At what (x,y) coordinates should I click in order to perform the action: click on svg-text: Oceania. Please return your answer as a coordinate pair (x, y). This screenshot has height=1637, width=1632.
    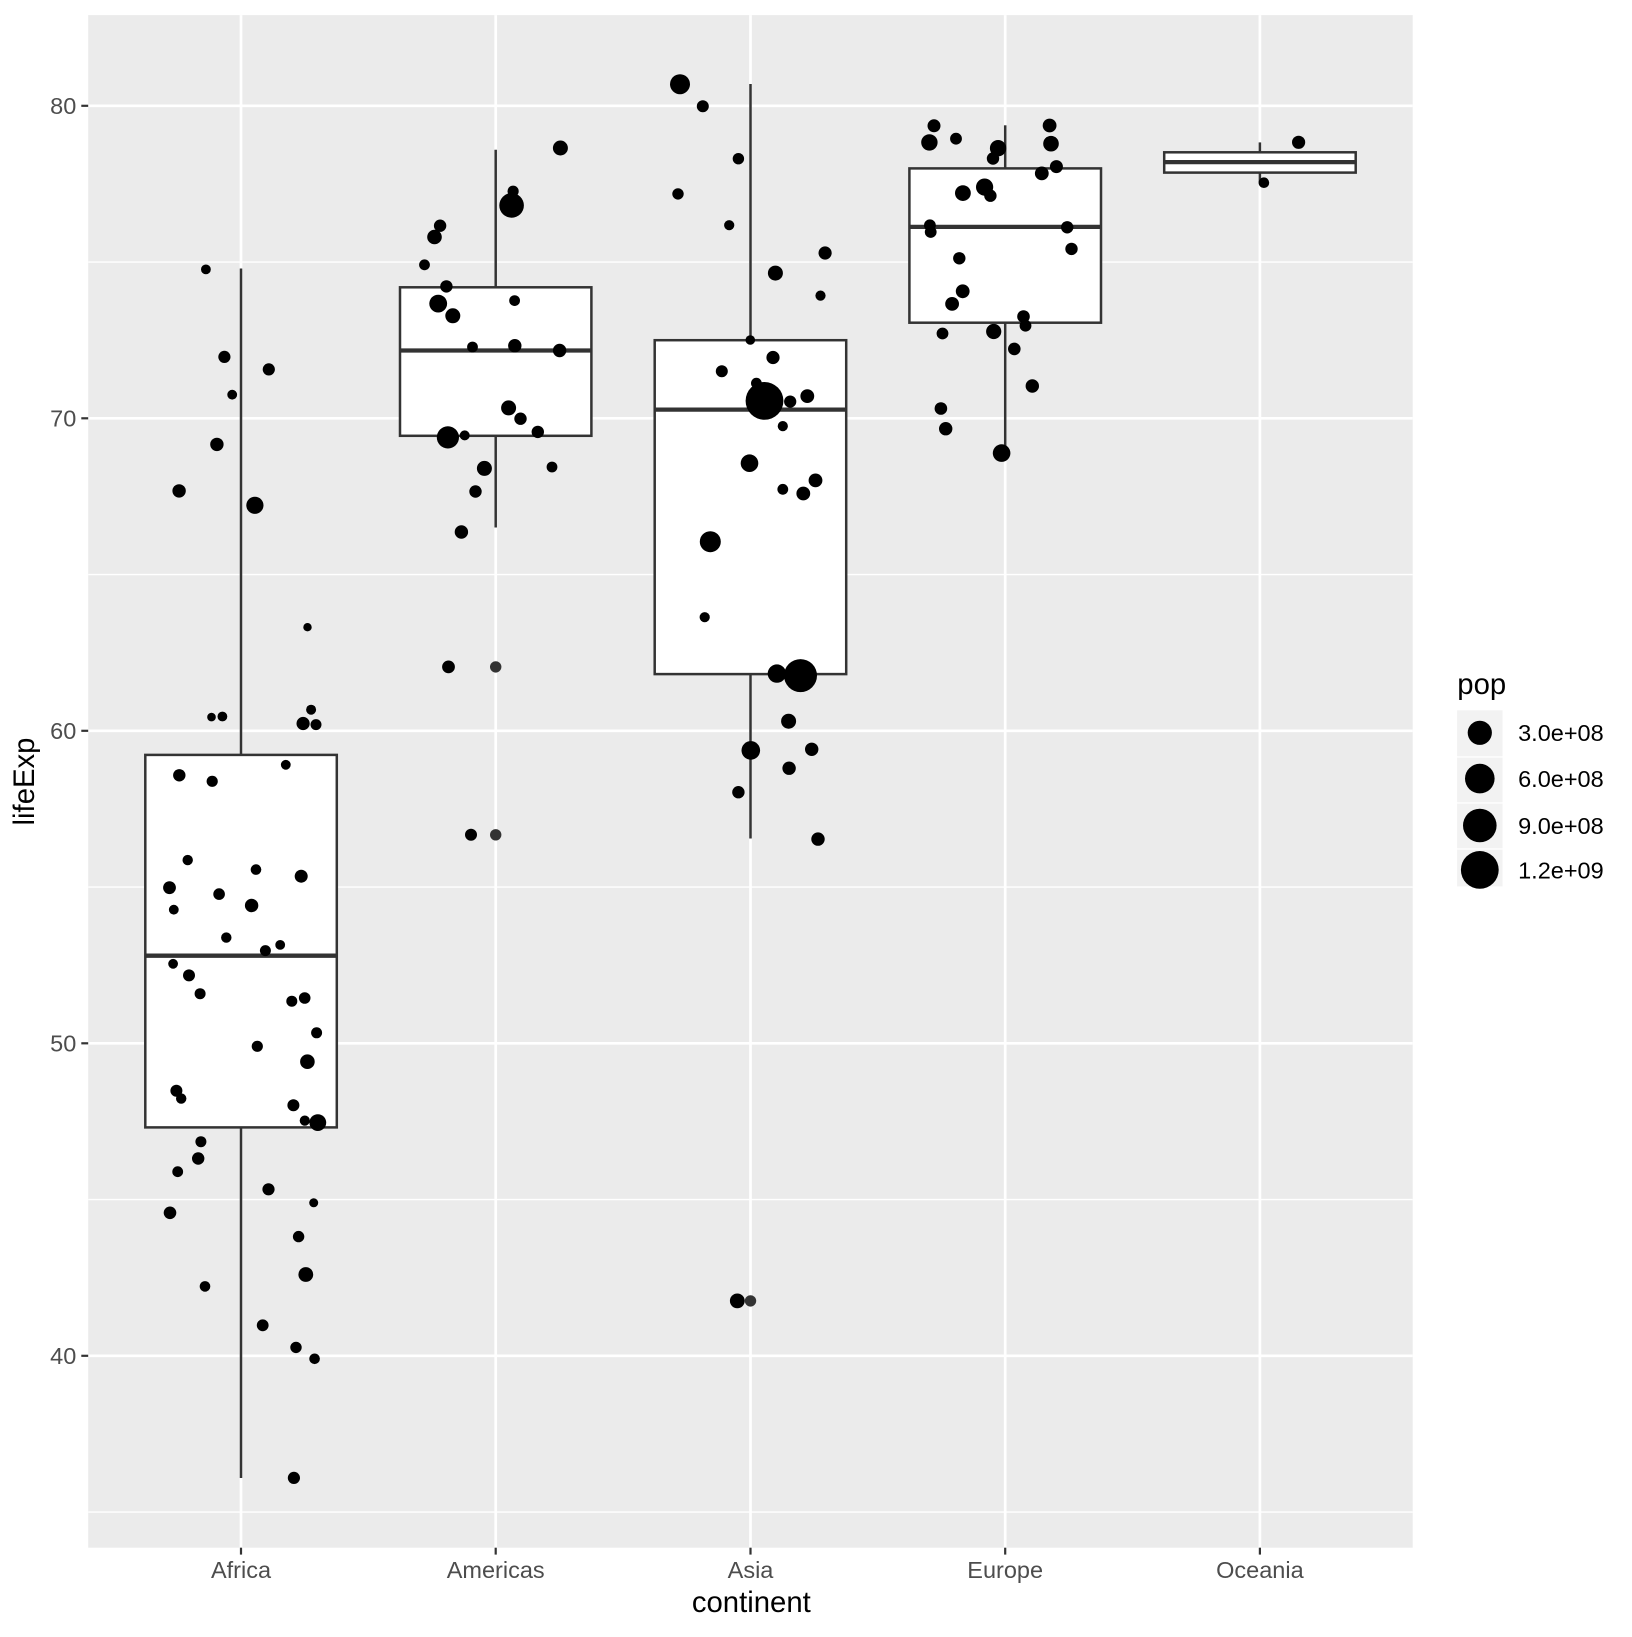
    Looking at the image, I should click on (1260, 1570).